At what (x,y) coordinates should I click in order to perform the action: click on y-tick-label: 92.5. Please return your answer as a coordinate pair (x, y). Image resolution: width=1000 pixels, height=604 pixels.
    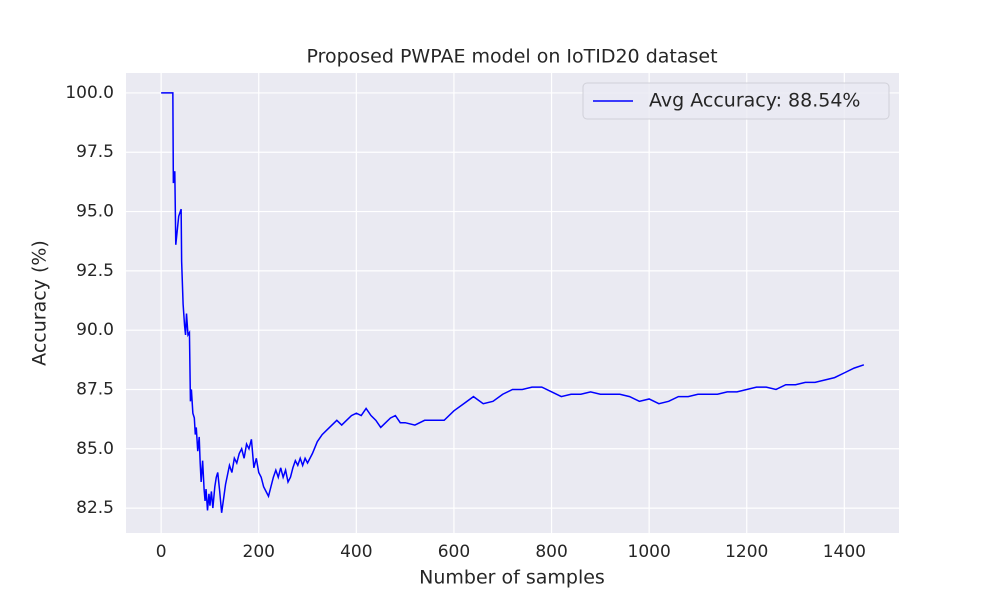
    Looking at the image, I should click on (95, 271).